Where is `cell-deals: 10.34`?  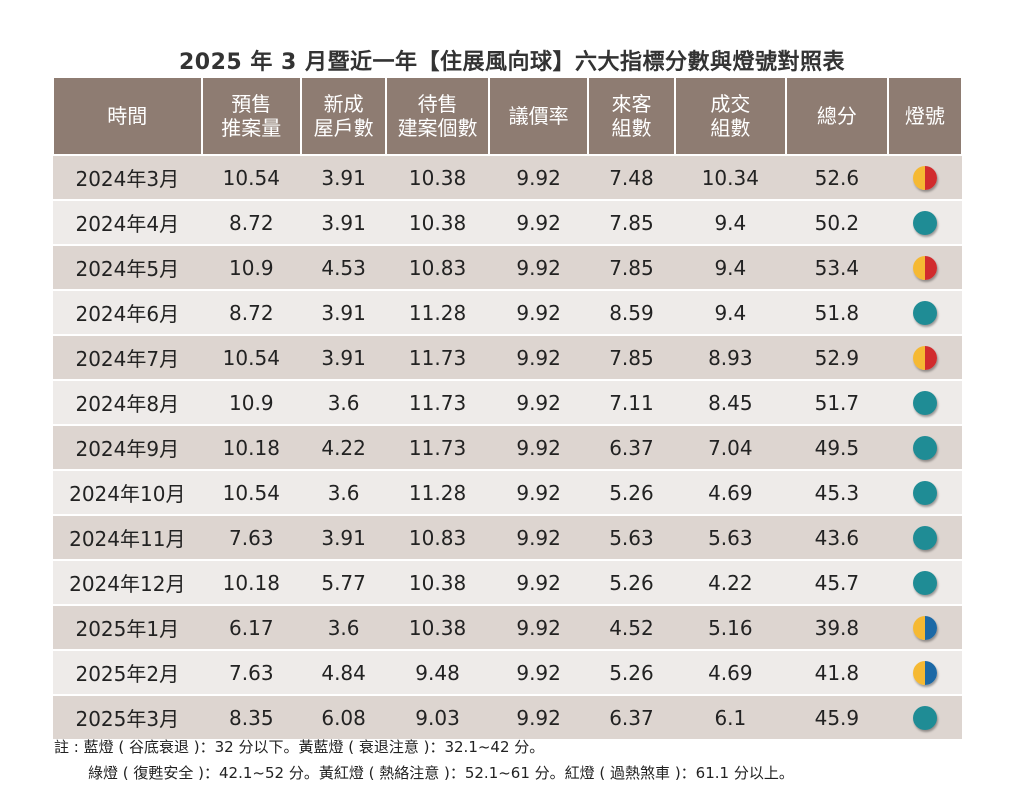
cell-deals: 10.34 is located at coordinates (730, 177).